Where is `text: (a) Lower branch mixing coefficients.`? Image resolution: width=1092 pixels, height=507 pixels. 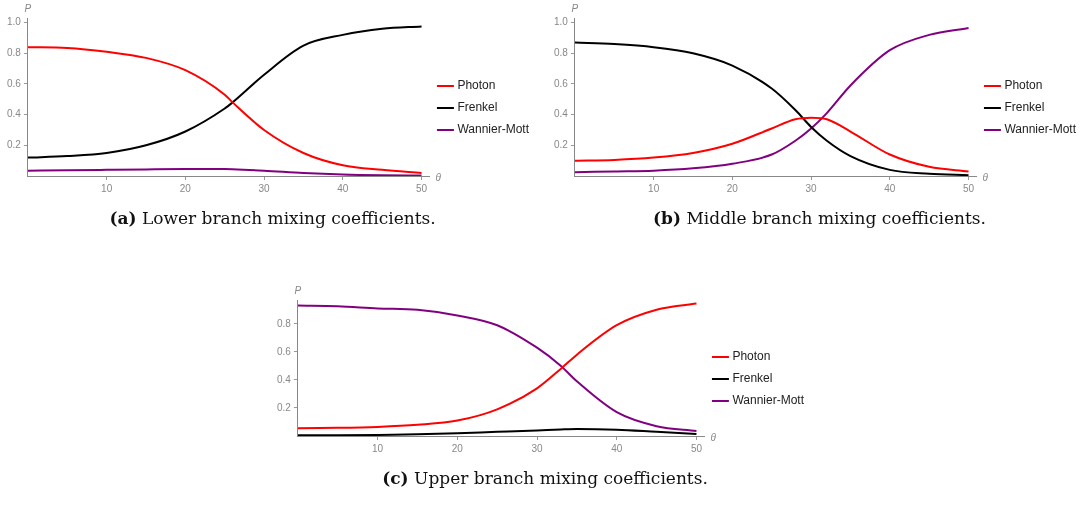 text: (a) Lower branch mixing coefficients. is located at coordinates (272, 218).